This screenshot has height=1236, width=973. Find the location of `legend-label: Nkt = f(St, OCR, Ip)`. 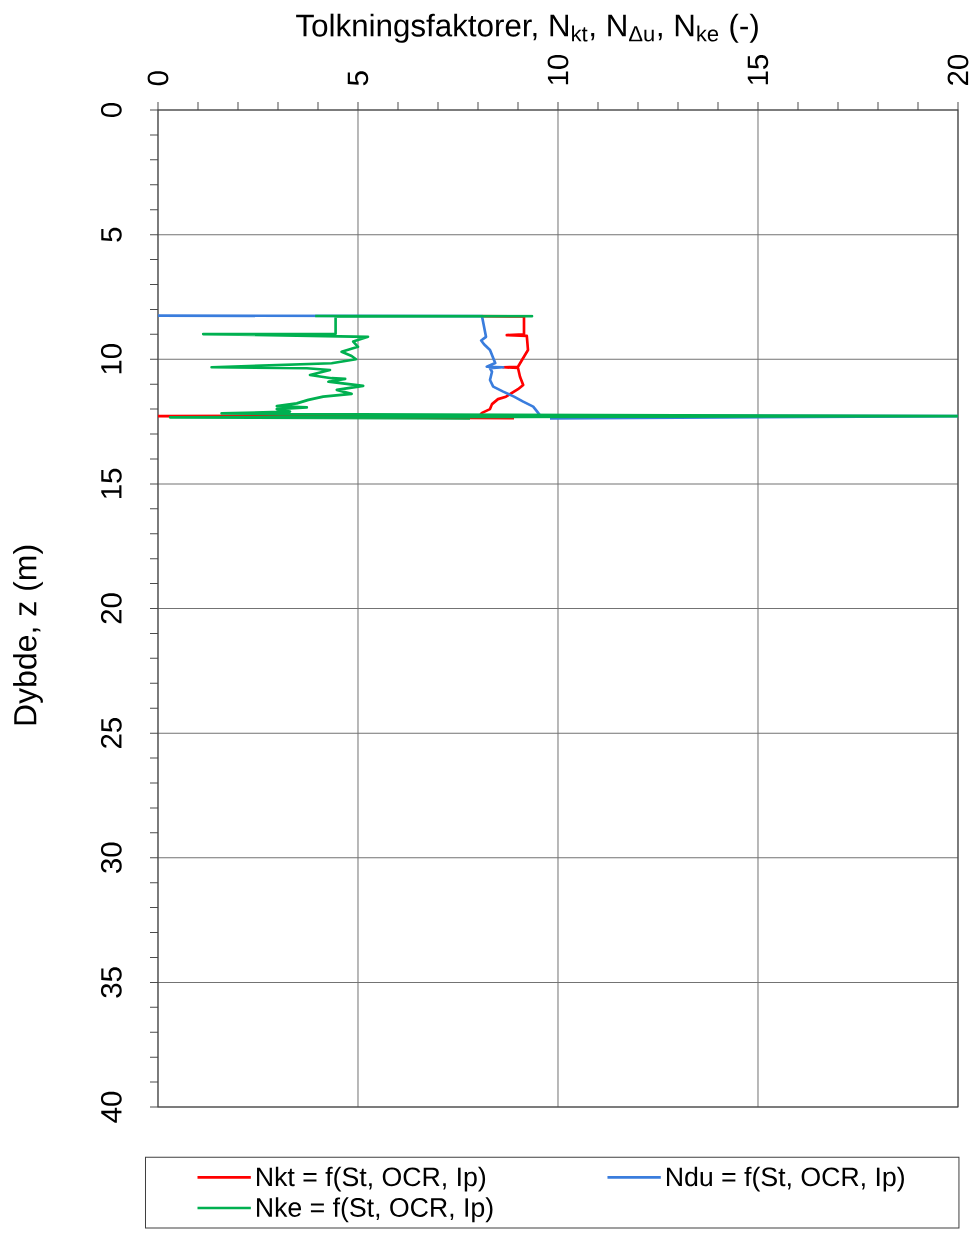

legend-label: Nkt = f(St, OCR, Ip) is located at coordinates (371, 1179).